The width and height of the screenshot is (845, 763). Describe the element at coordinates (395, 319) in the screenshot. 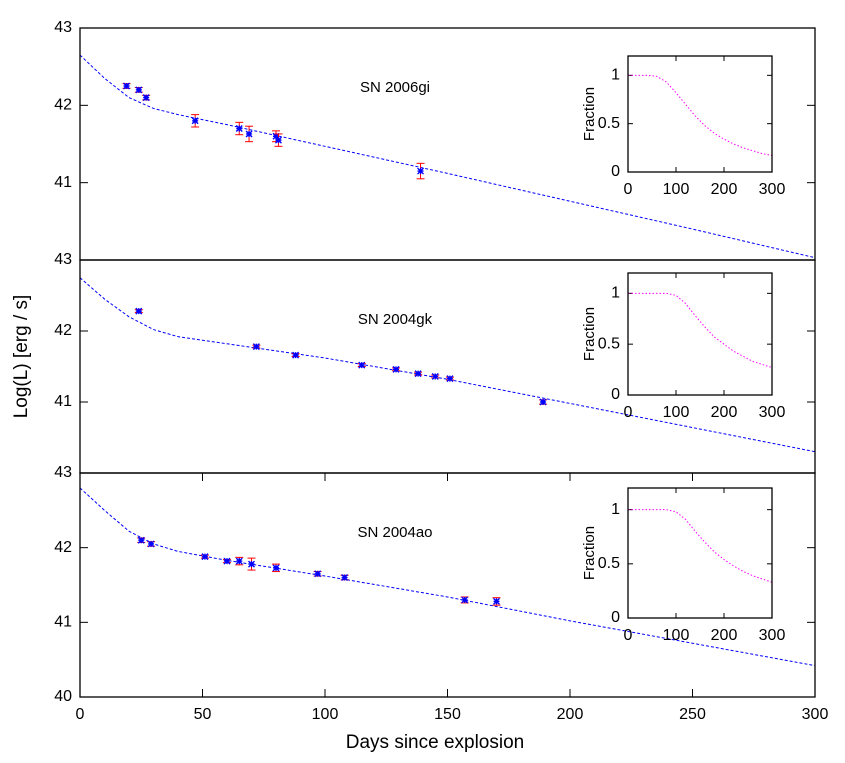

I see `annotation: SN 2004gk` at that location.